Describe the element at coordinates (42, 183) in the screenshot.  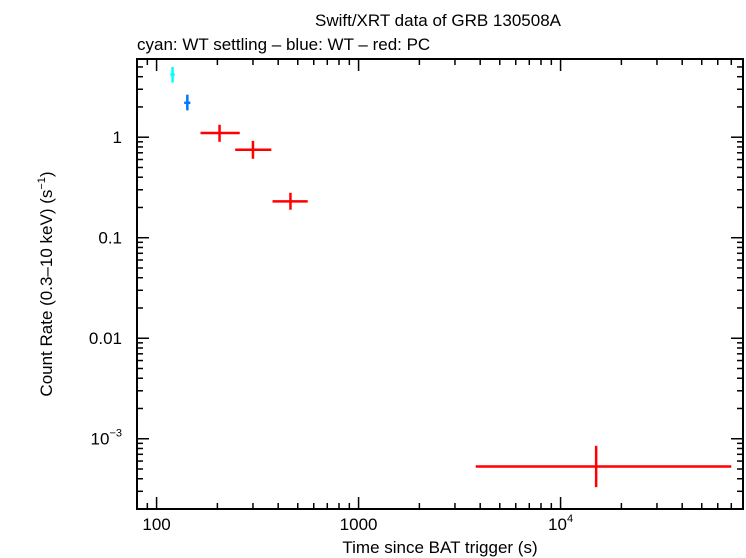
I see `y-axis-label-exponent: −1` at that location.